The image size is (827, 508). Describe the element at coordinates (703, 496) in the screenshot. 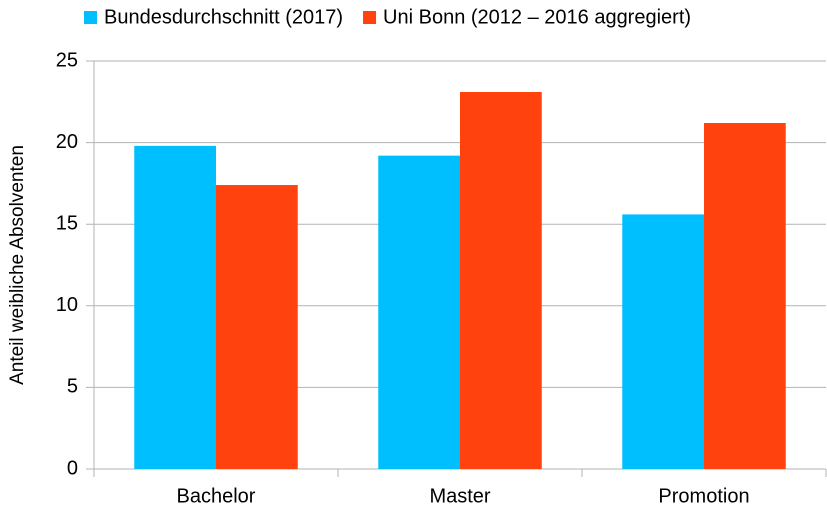

I see `x-tick-label: Promotion` at that location.